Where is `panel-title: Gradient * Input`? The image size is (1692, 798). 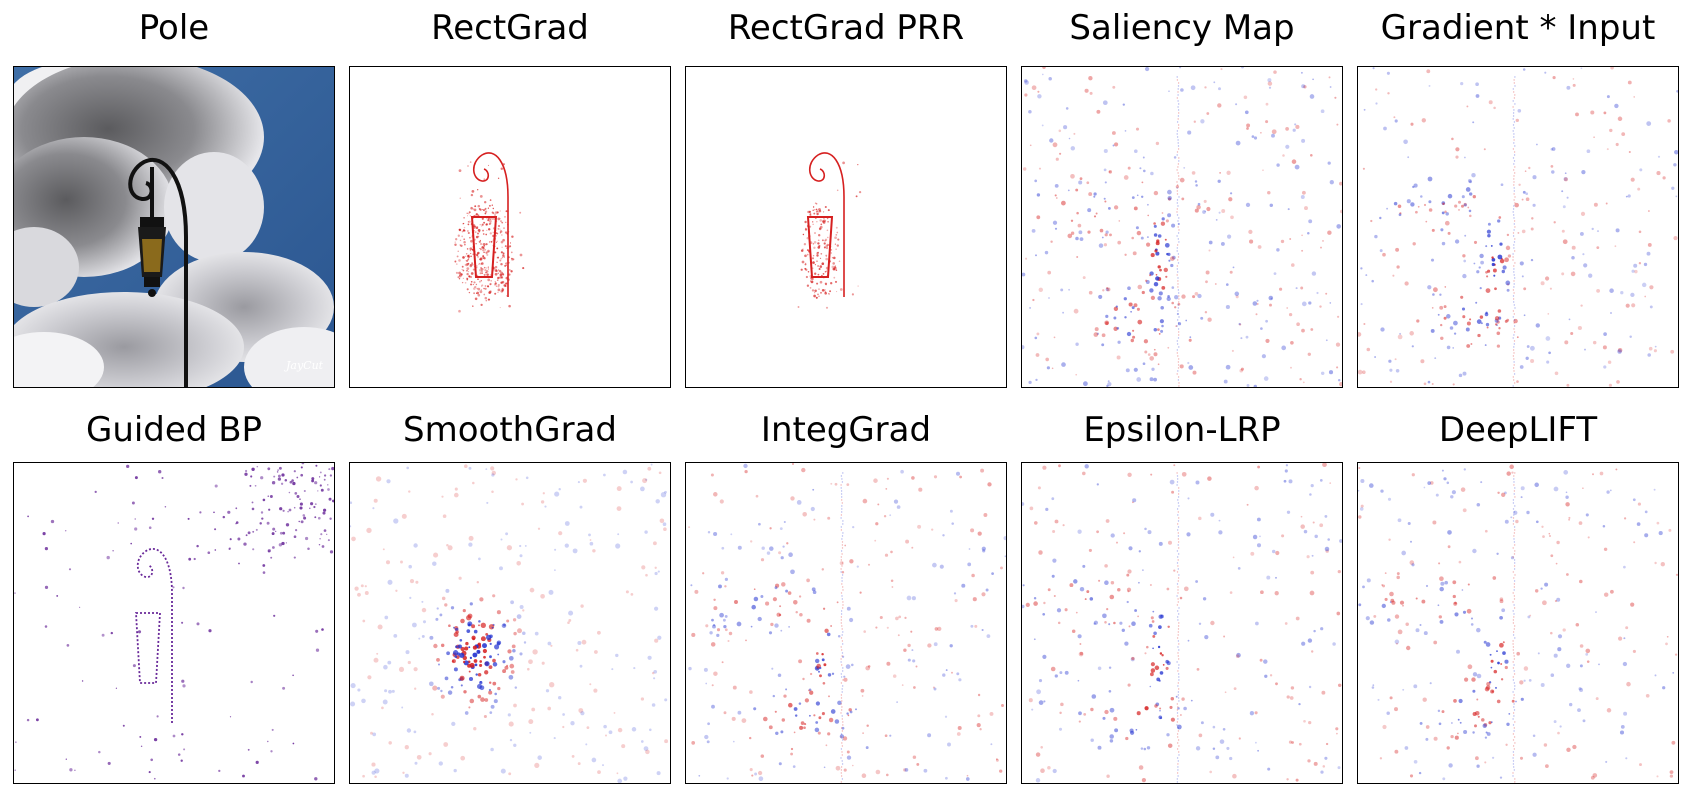
panel-title: Gradient * Input is located at coordinates (1518, 28).